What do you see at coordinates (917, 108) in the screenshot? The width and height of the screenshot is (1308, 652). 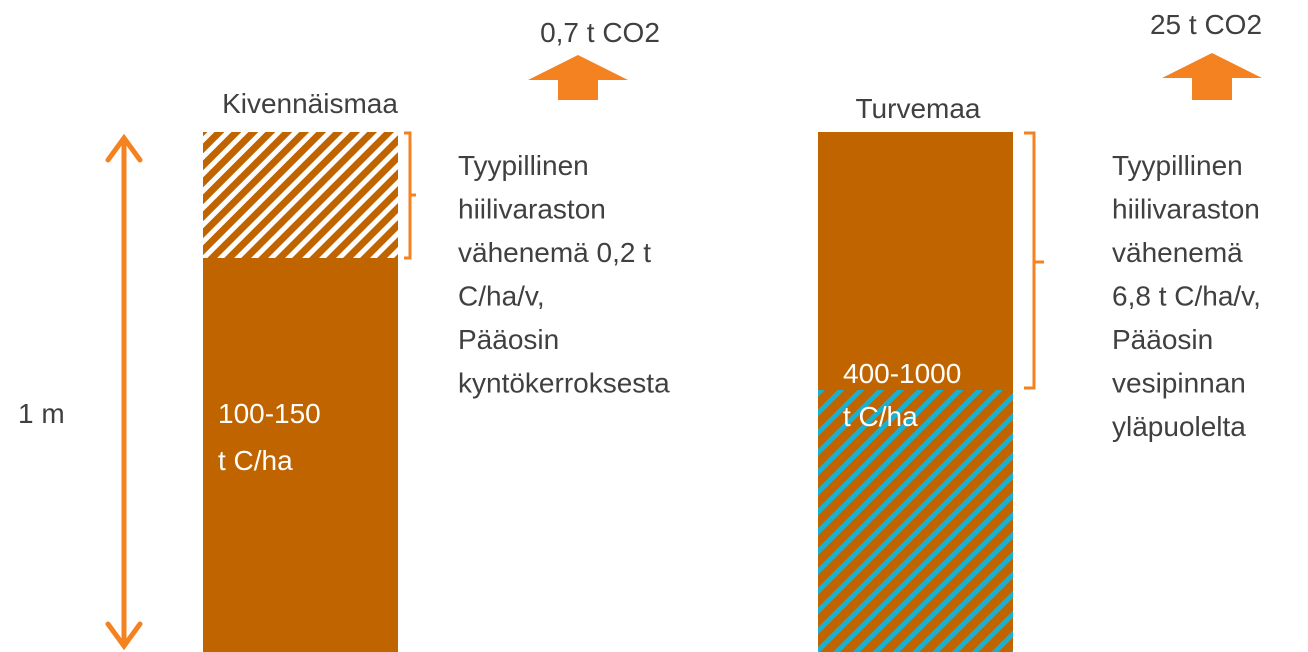 I see `soil-title: Turvemaa` at bounding box center [917, 108].